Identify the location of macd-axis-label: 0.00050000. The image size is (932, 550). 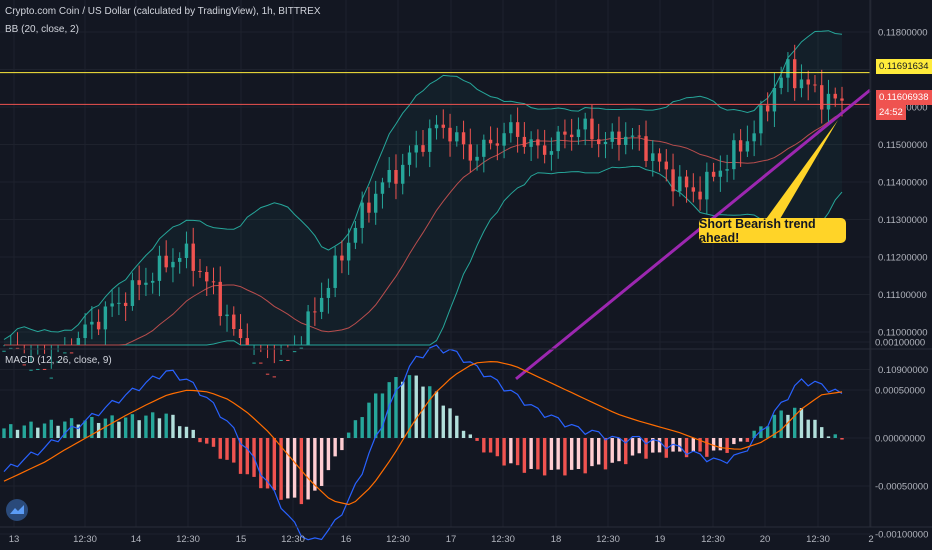
(900, 391).